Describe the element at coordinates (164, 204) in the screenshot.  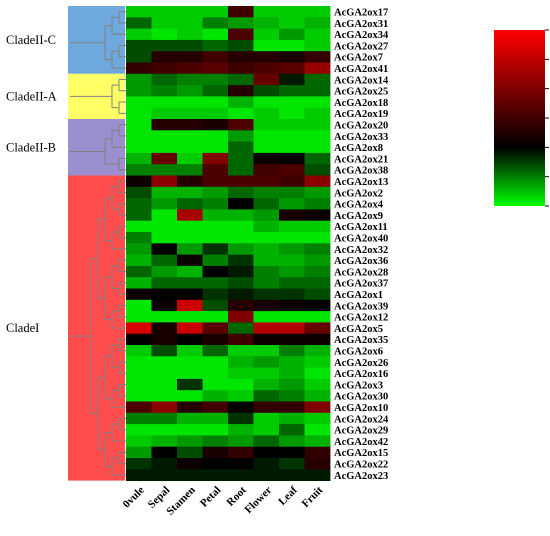
I see `heatmap-cell-AcGA2ox4-Sepal` at that location.